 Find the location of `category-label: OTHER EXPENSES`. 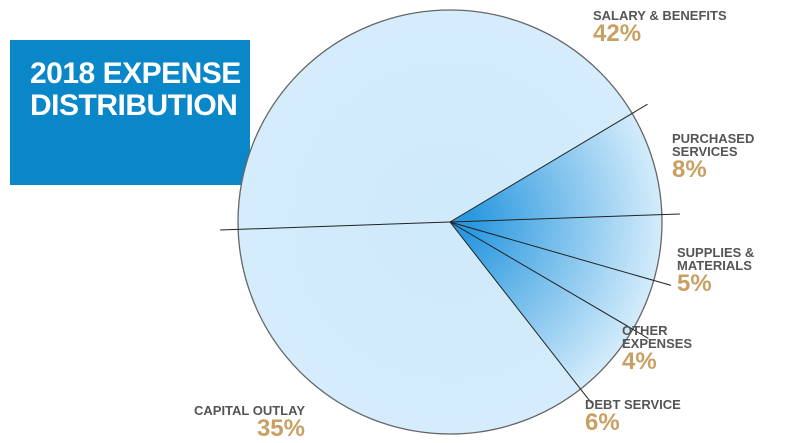

category-label: OTHER EXPENSES is located at coordinates (657, 337).